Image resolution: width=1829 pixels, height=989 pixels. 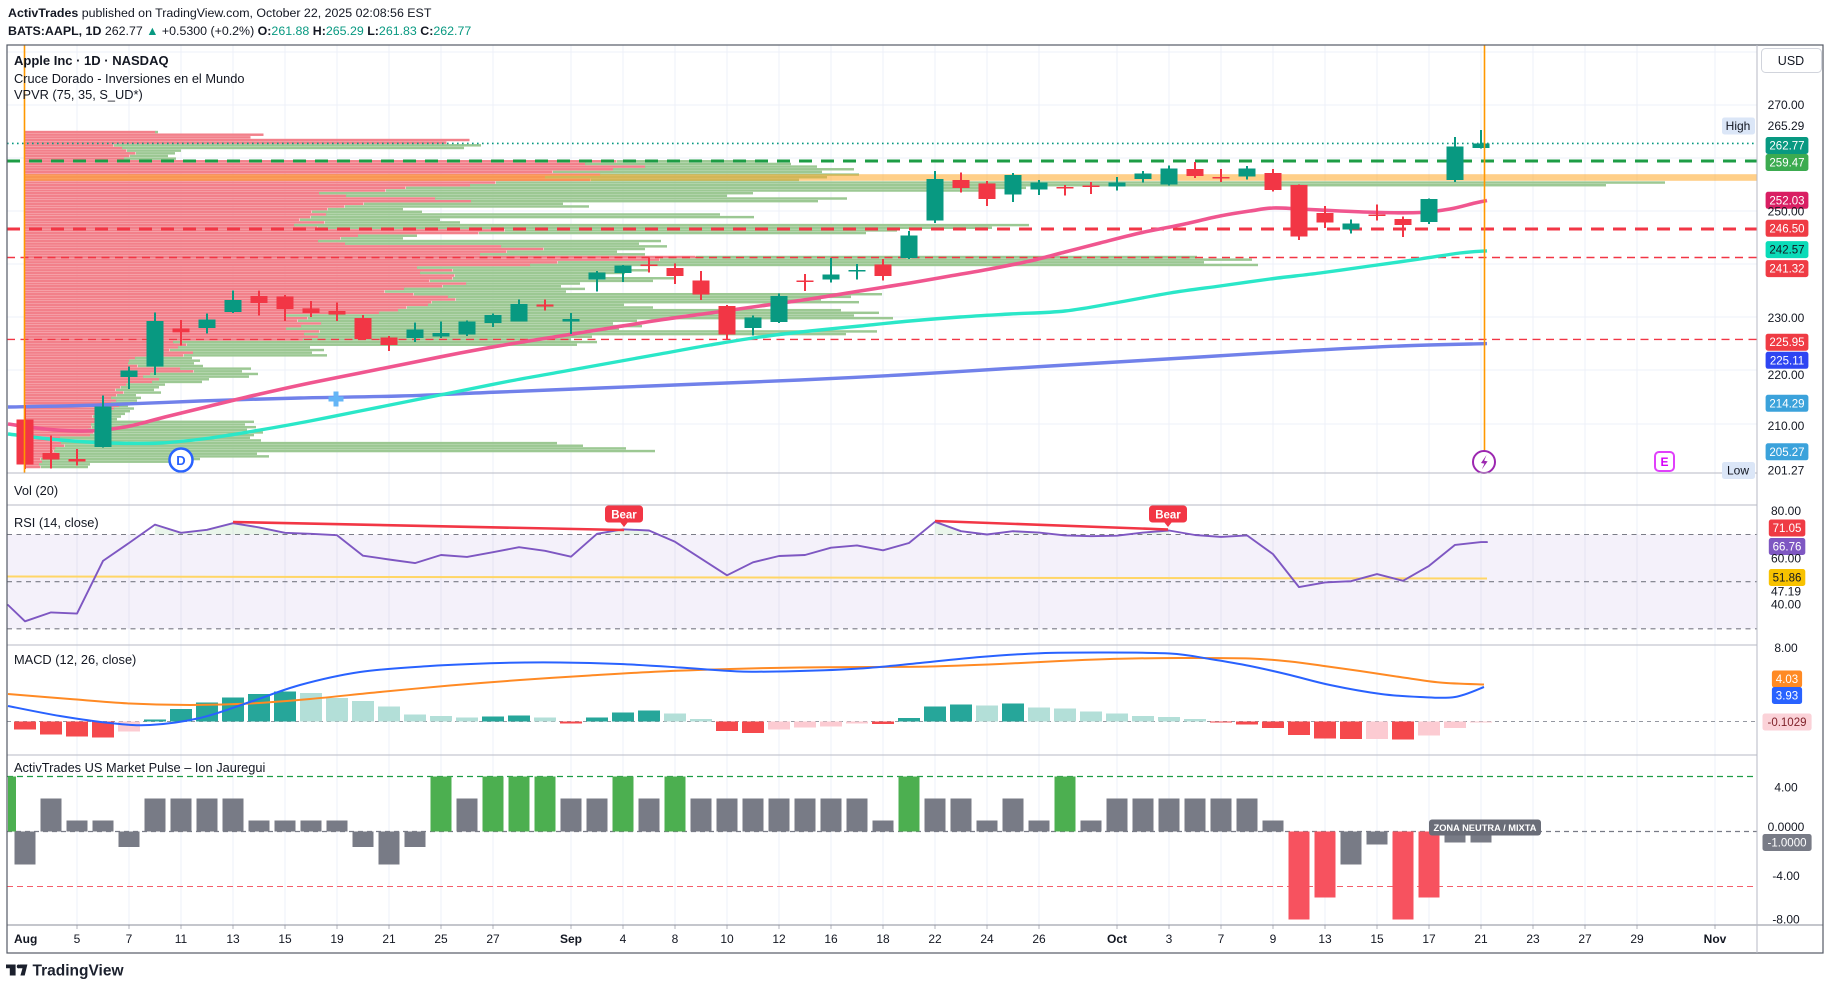 I want to click on svg-text: 66.76, so click(x=1787, y=548).